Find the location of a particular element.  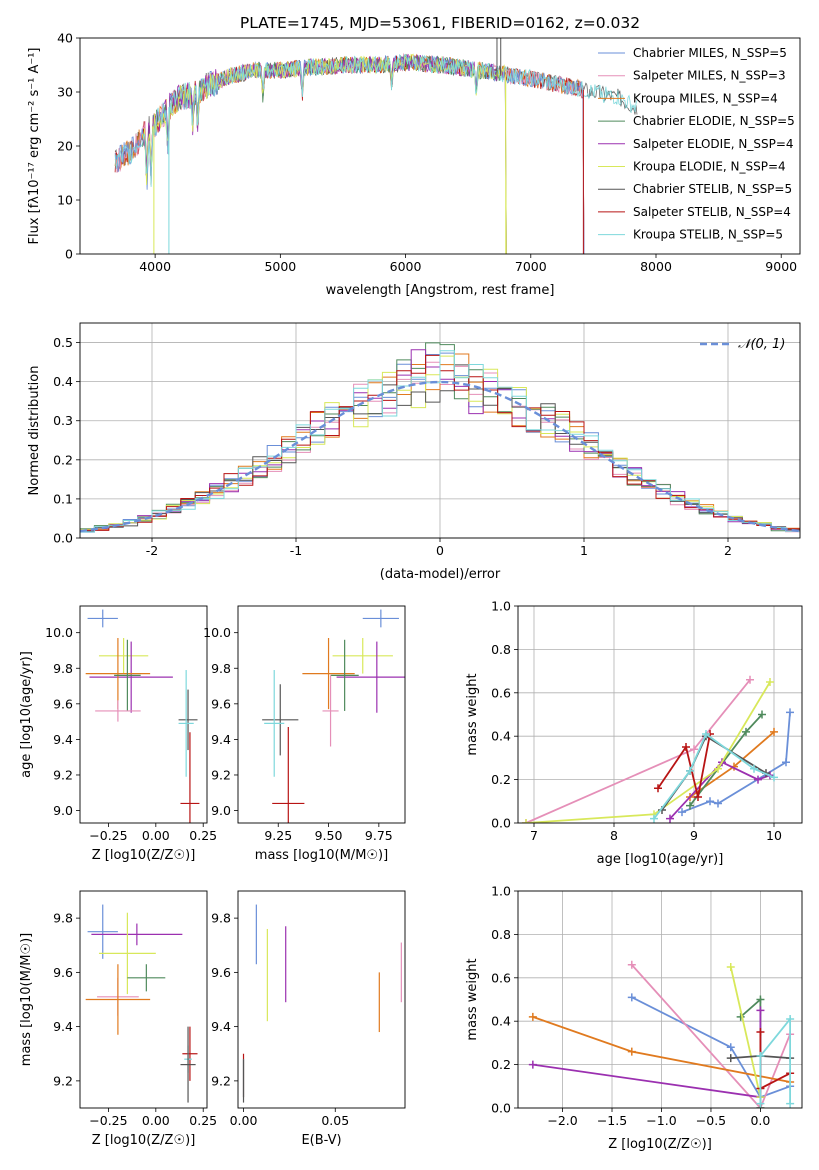

mass-vs-extinction-panel: 0.00 0.05 9.2 9.4 9.6 9.8 E(B-V) is located at coordinates (308, 1019).